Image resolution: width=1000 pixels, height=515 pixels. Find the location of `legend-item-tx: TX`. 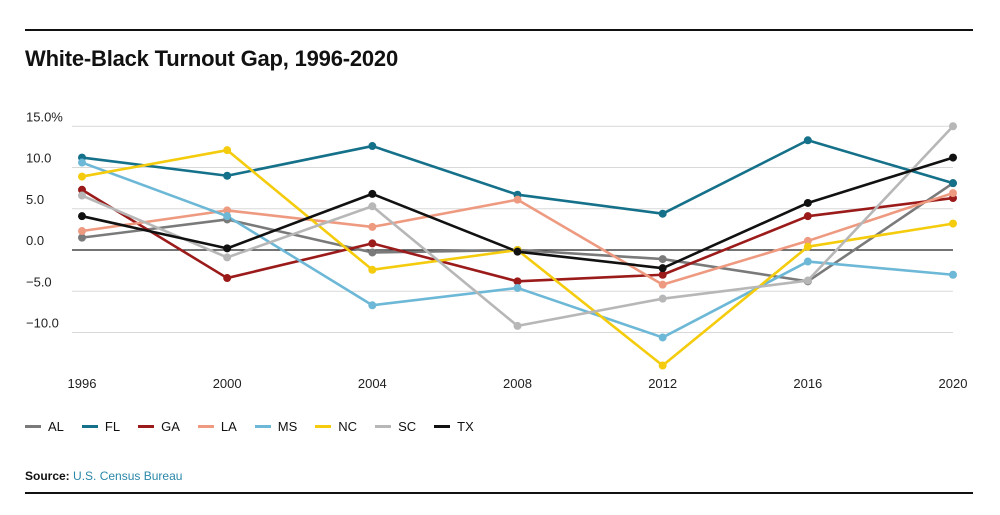

legend-item-tx: TX is located at coordinates (454, 426).